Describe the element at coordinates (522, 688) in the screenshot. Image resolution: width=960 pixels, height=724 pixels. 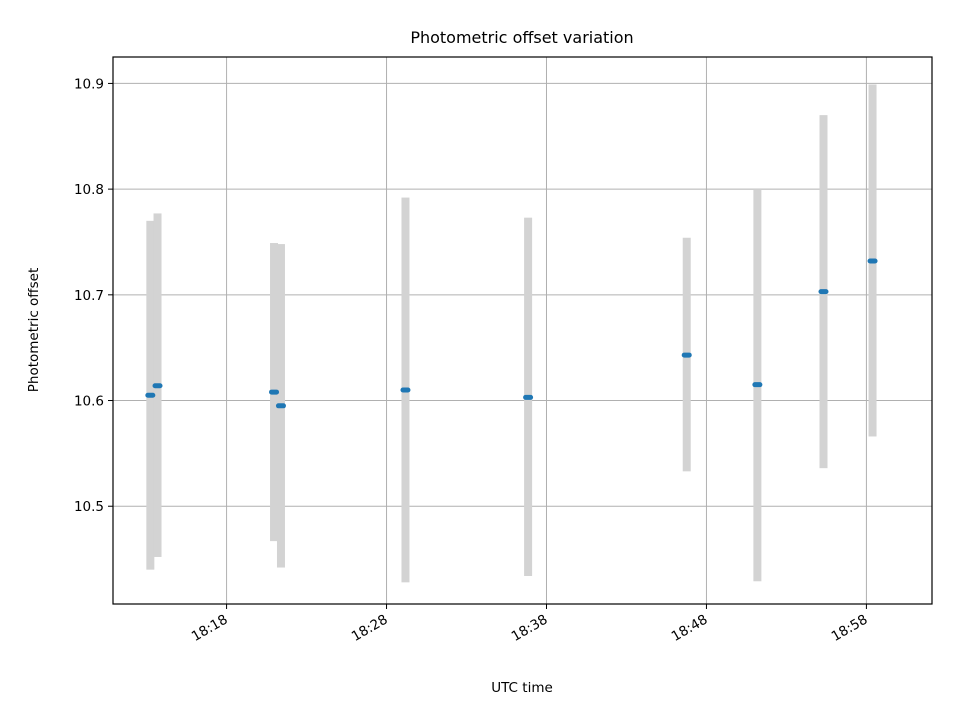
I see `x-axis-label: UTC time` at that location.